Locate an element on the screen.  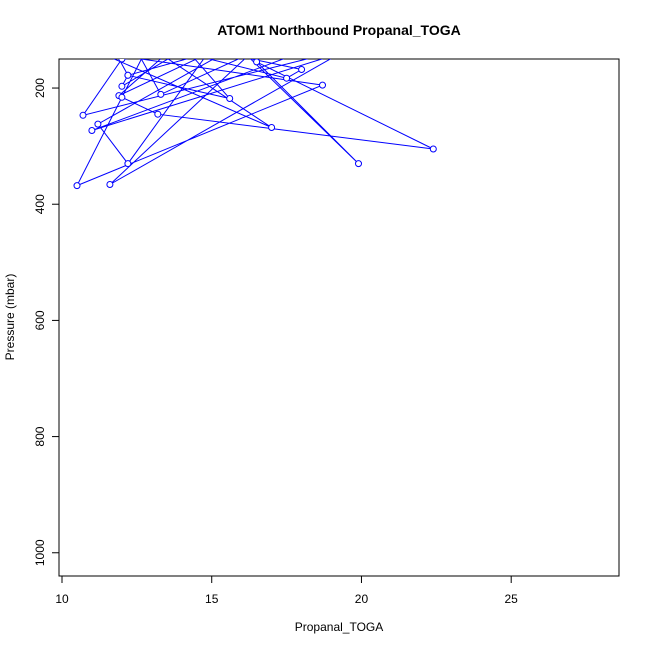
x-axis: 10 15 20 25 is located at coordinates (287, 590).